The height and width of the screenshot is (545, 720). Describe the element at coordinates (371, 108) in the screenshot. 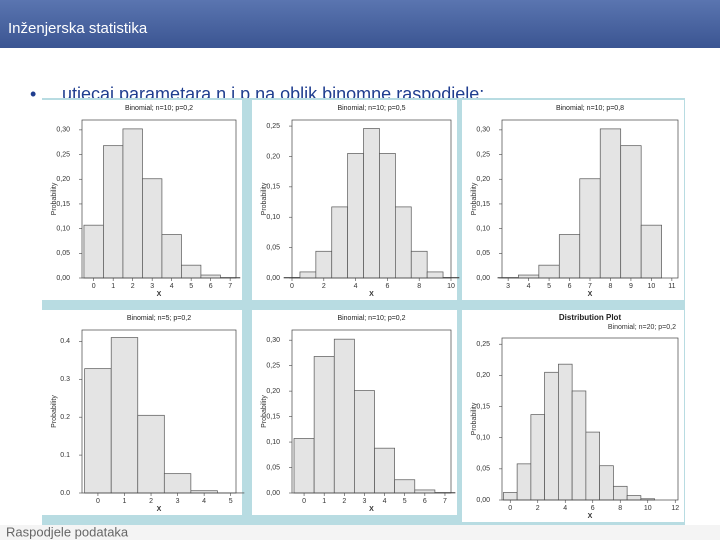

I see `chart-title: Binomial; n=10; p=0,5` at that location.